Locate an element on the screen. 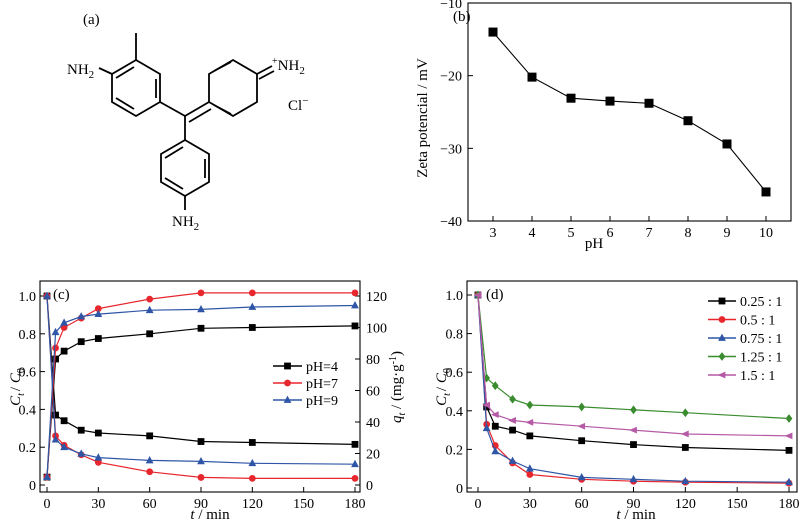 This screenshot has height=523, width=800. panel-c-label: (c) is located at coordinates (61, 295).